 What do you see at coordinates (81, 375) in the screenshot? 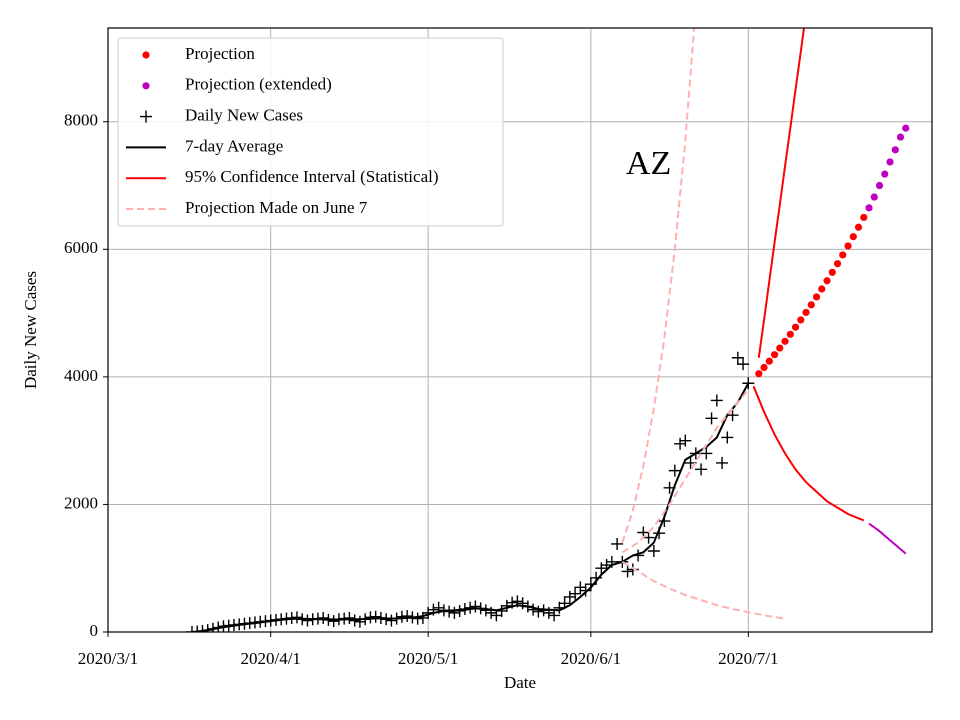
I see `y-tick-label: 4000` at bounding box center [81, 375].